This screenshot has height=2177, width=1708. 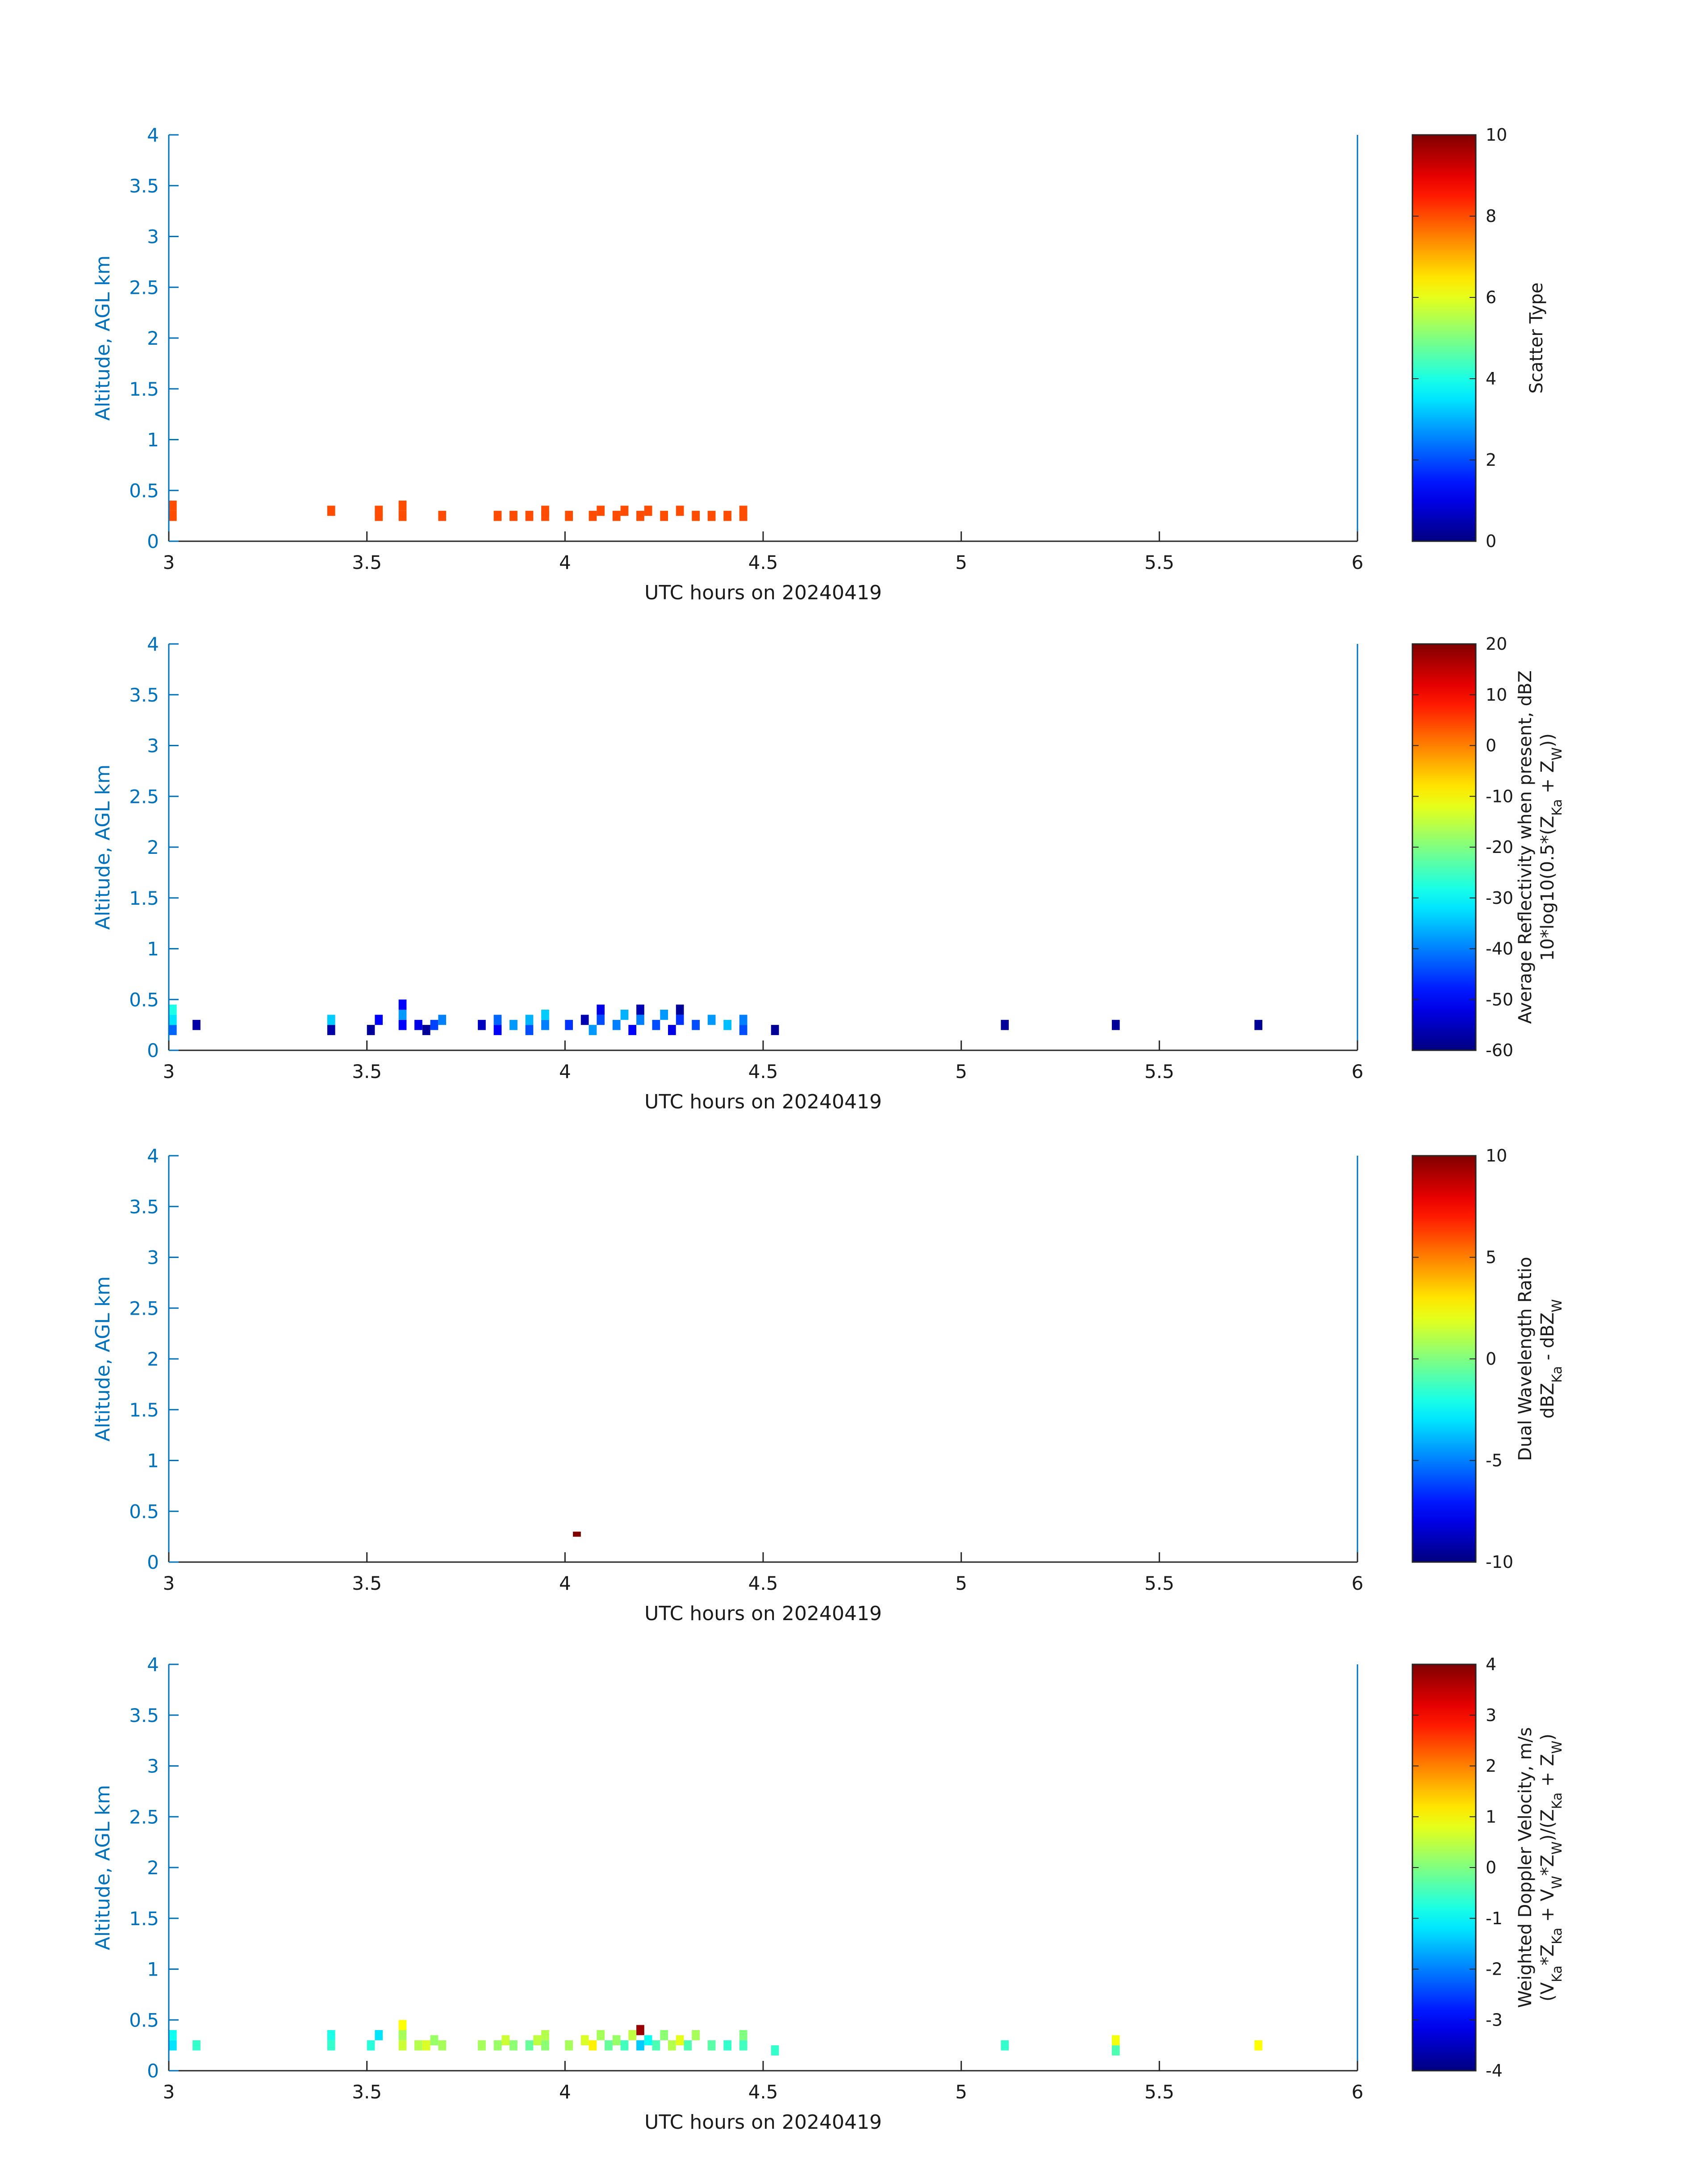 What do you see at coordinates (1536, 338) in the screenshot?
I see `colorbar-label: Scatter Type` at bounding box center [1536, 338].